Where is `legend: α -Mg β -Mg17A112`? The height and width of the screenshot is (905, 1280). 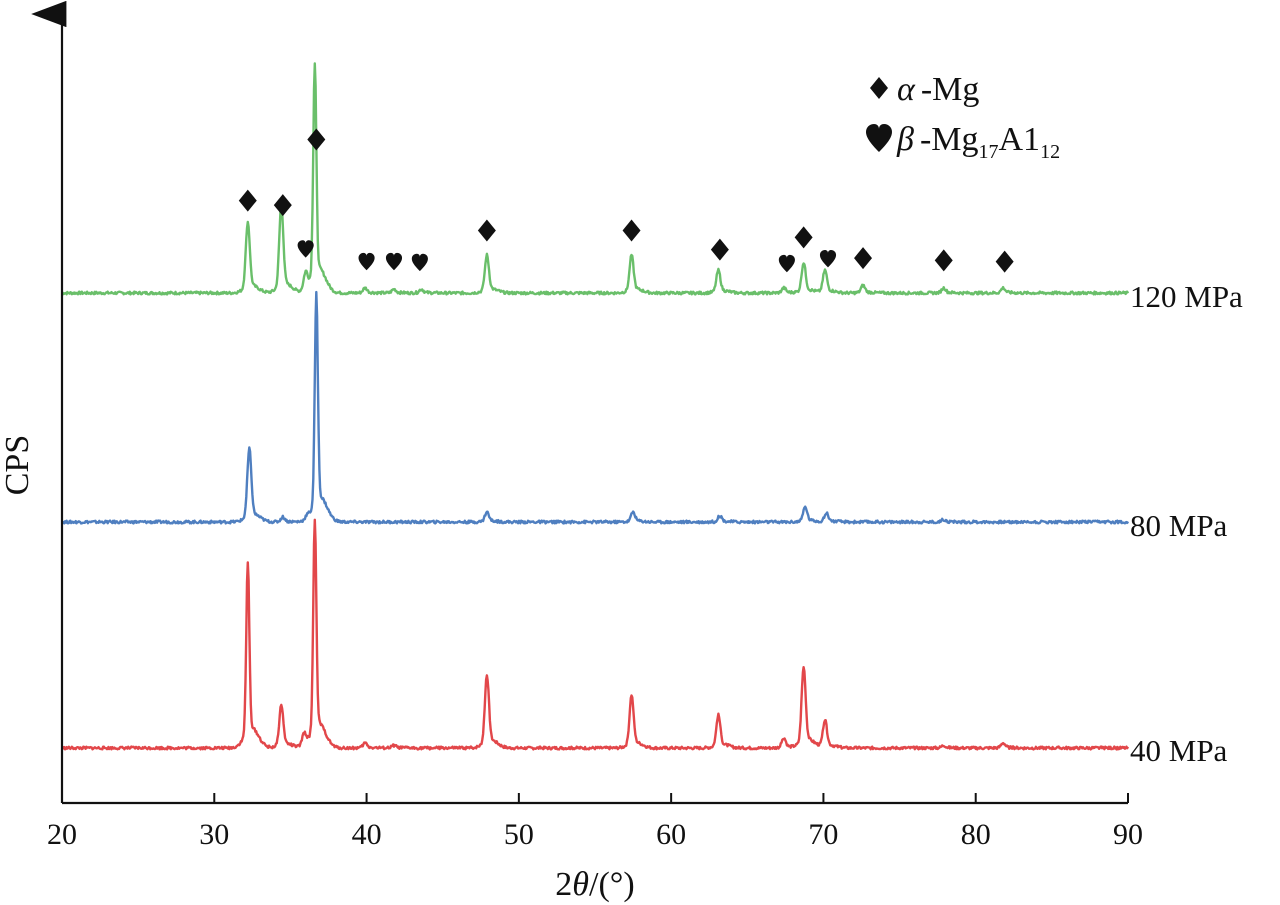
legend: α -Mg β -Mg17A112 is located at coordinates (963, 117).